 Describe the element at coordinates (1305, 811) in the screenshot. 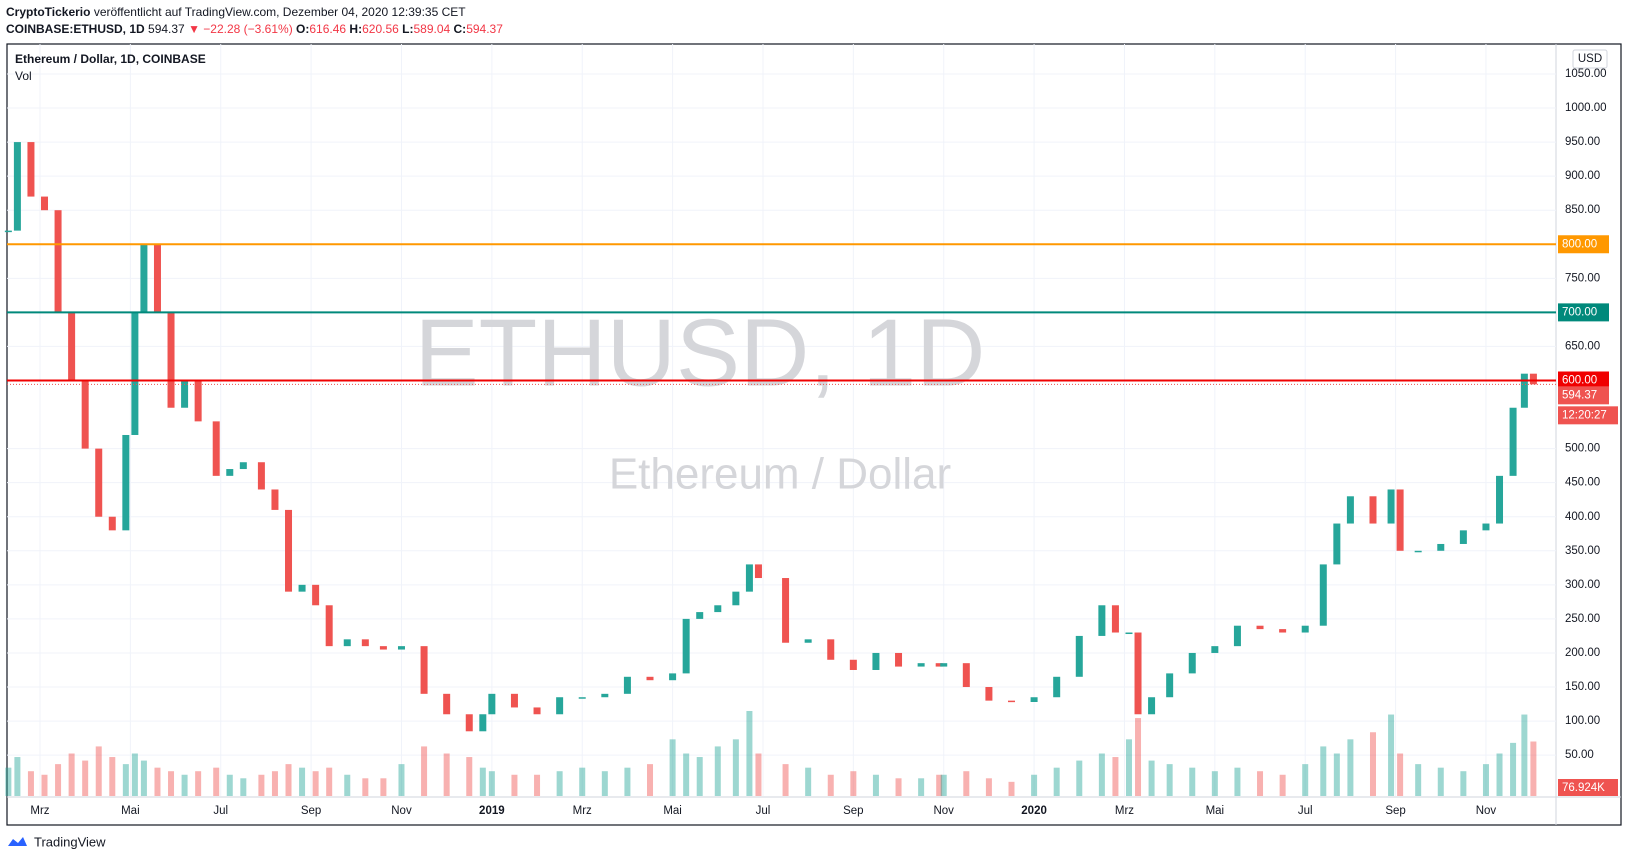

I see `x-tick-label: Jul` at that location.